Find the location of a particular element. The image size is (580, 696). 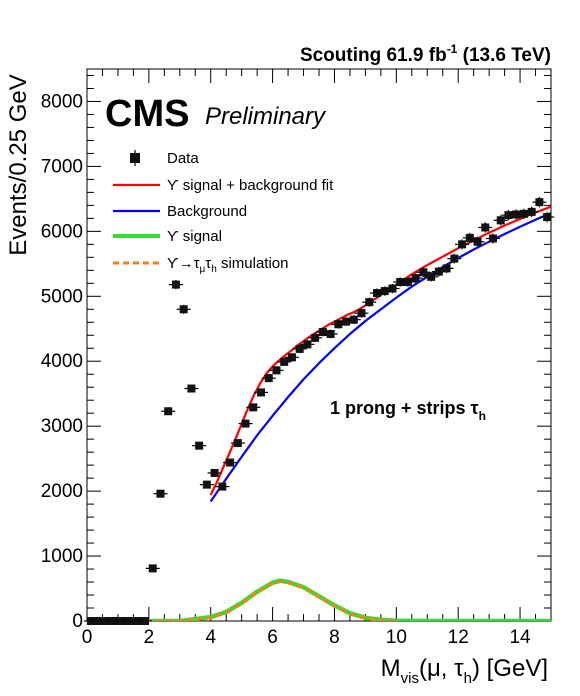

legend-item: Data is located at coordinates (164, 158).